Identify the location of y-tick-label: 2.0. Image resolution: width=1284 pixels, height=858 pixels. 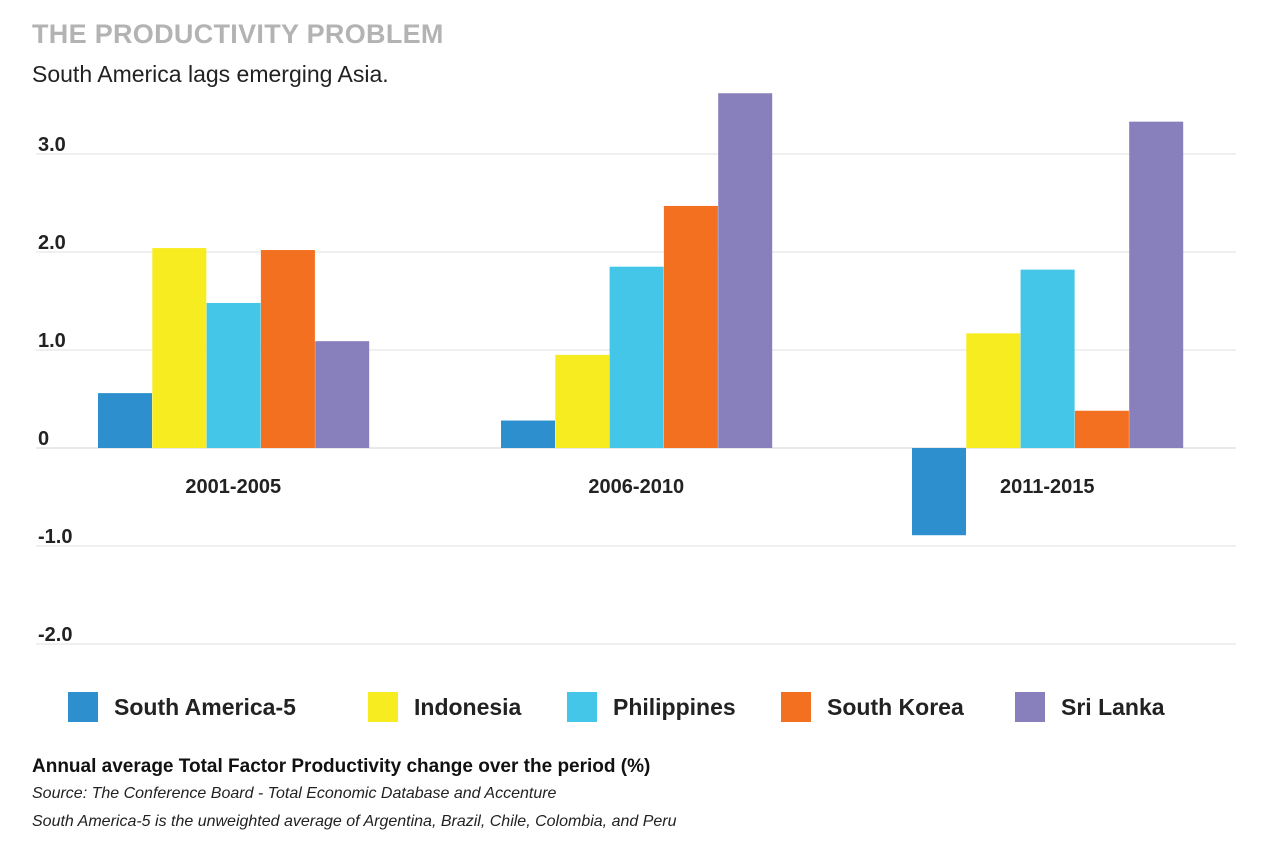
(52, 243).